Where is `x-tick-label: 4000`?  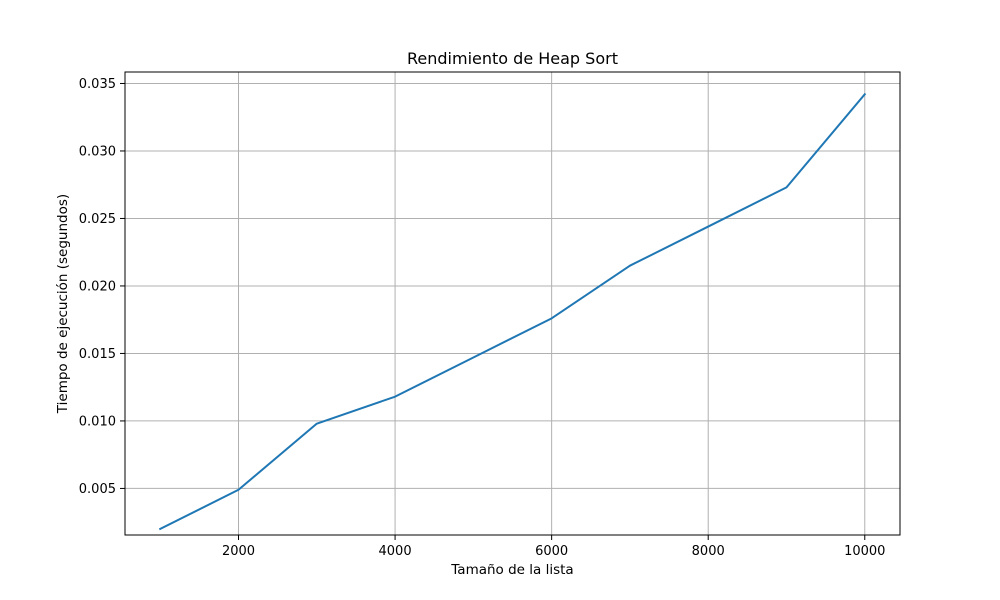 x-tick-label: 4000 is located at coordinates (395, 551).